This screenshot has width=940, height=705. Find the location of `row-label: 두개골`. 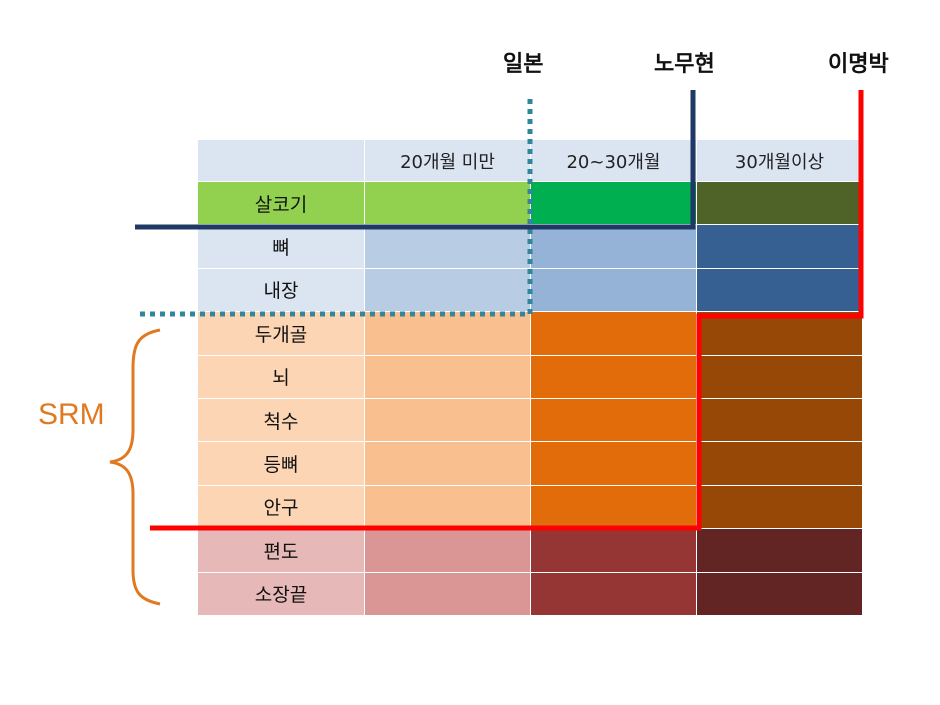

row-label: 두개골 is located at coordinates (281, 334).